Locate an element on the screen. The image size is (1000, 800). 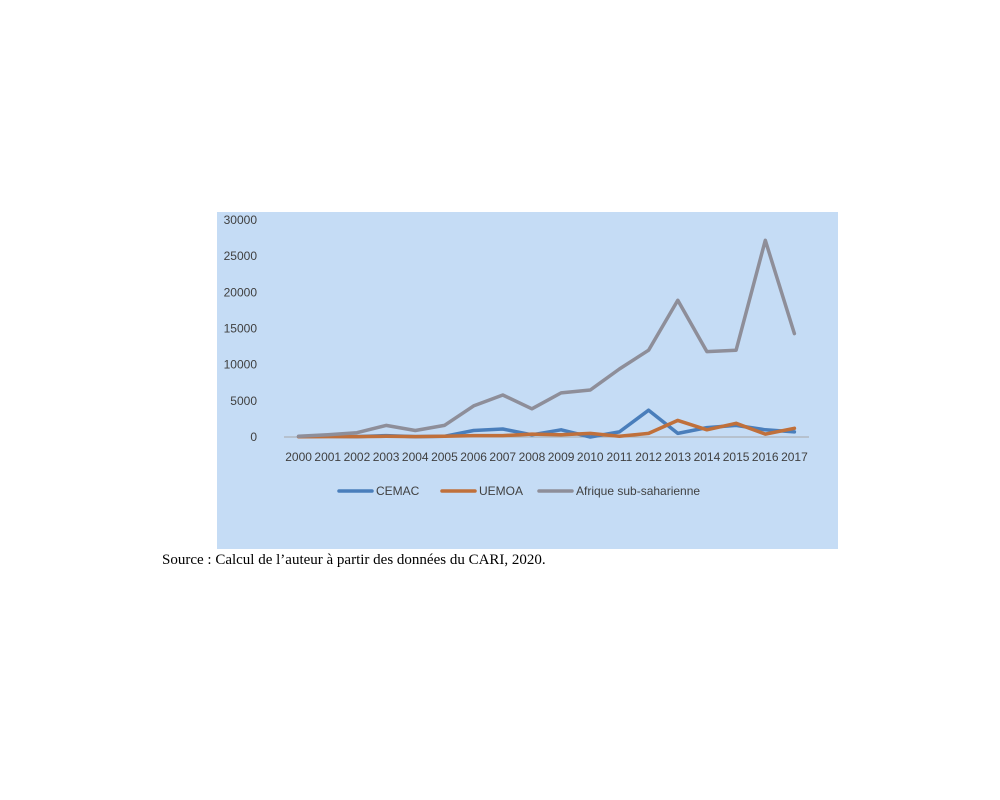
y-tick-label: 15000 is located at coordinates (241, 329).